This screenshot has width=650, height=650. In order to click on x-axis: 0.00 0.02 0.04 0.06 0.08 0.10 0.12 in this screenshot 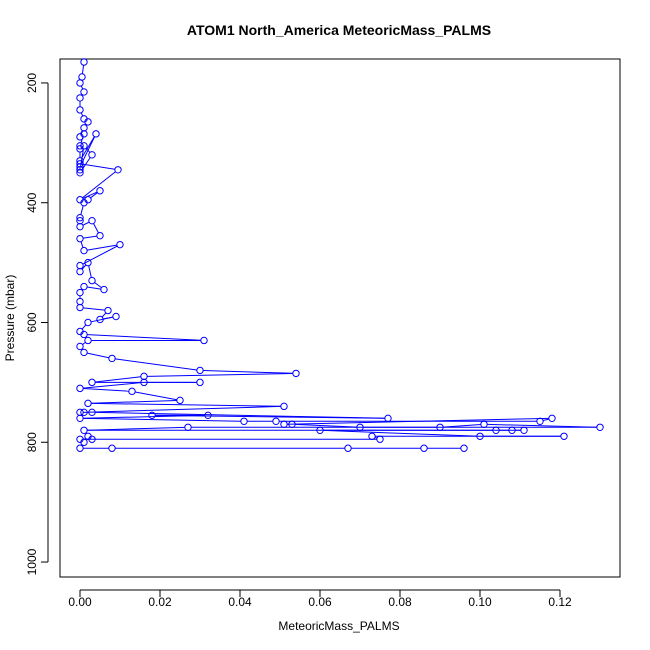, I will do `click(320, 599)`.